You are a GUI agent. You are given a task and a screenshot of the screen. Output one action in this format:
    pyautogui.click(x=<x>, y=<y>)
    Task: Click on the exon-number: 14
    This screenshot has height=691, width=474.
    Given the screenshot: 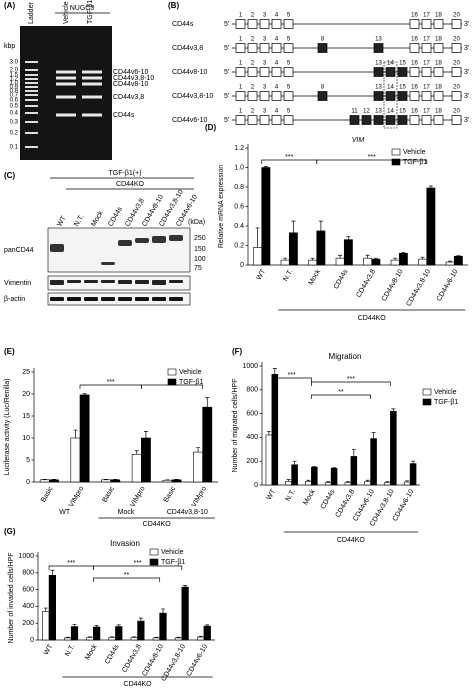 What is the action you would take?
    pyautogui.click(x=390, y=88)
    